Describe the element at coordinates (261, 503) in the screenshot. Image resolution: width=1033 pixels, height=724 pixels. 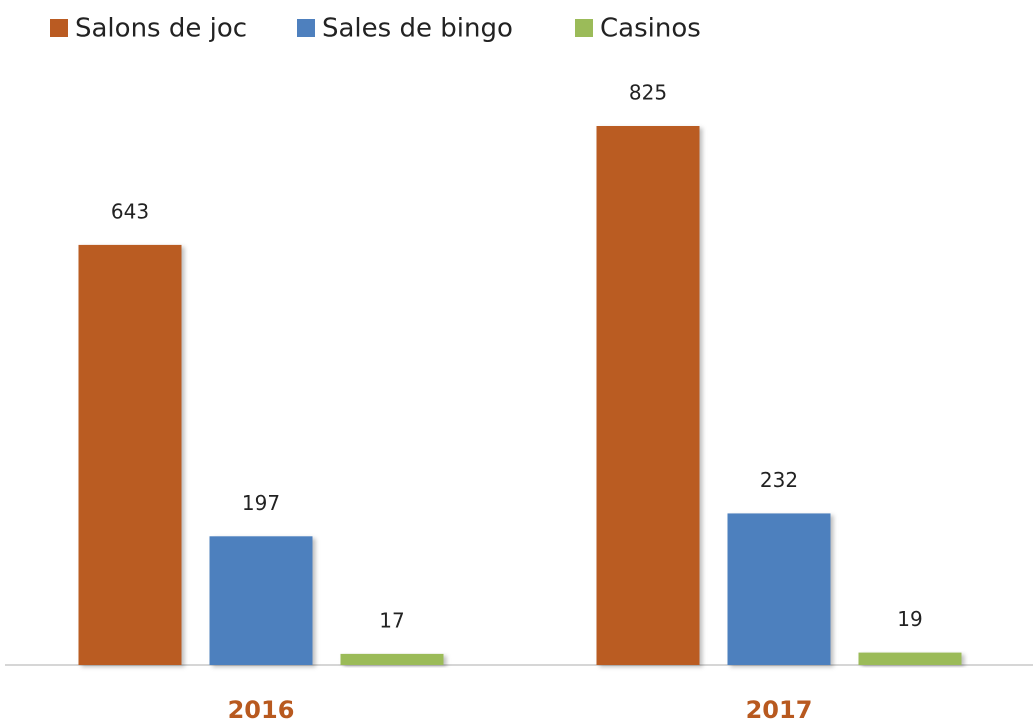
I see `data-label: 197` at that location.